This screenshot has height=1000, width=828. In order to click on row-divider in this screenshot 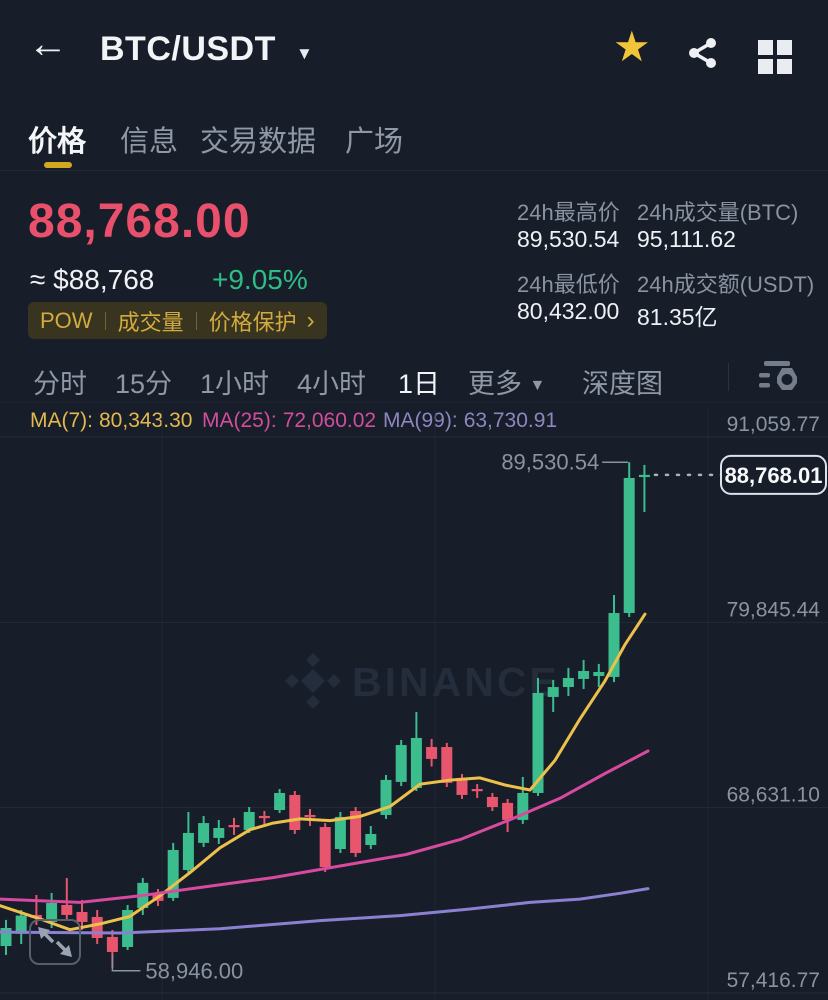, I will do `click(414, 402)`.